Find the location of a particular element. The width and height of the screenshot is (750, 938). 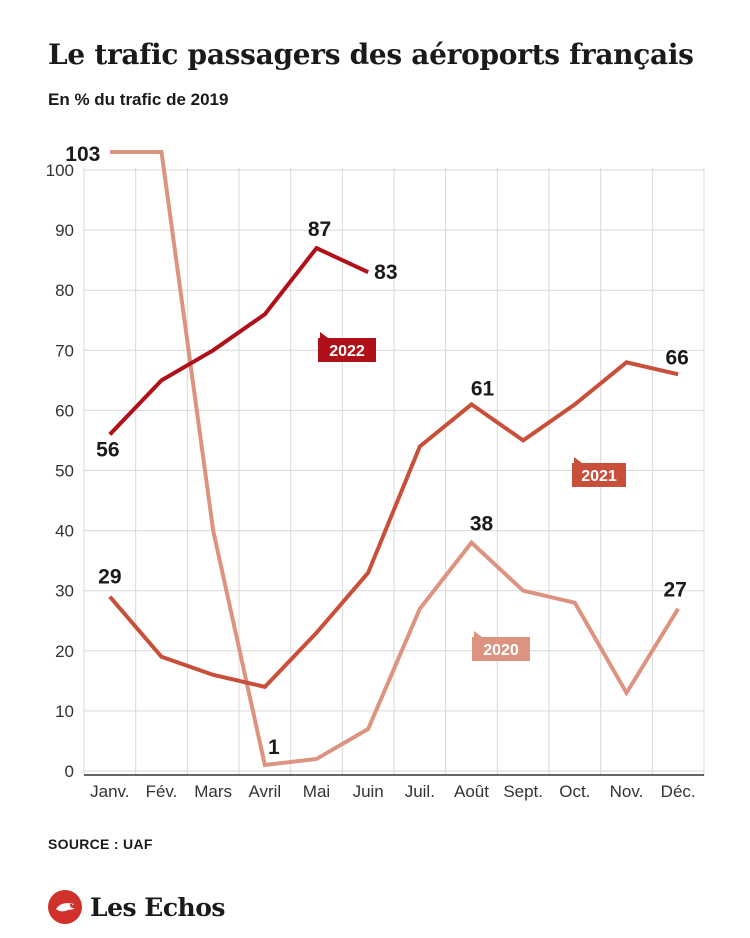

y-tick-label: 50 is located at coordinates (64, 471).